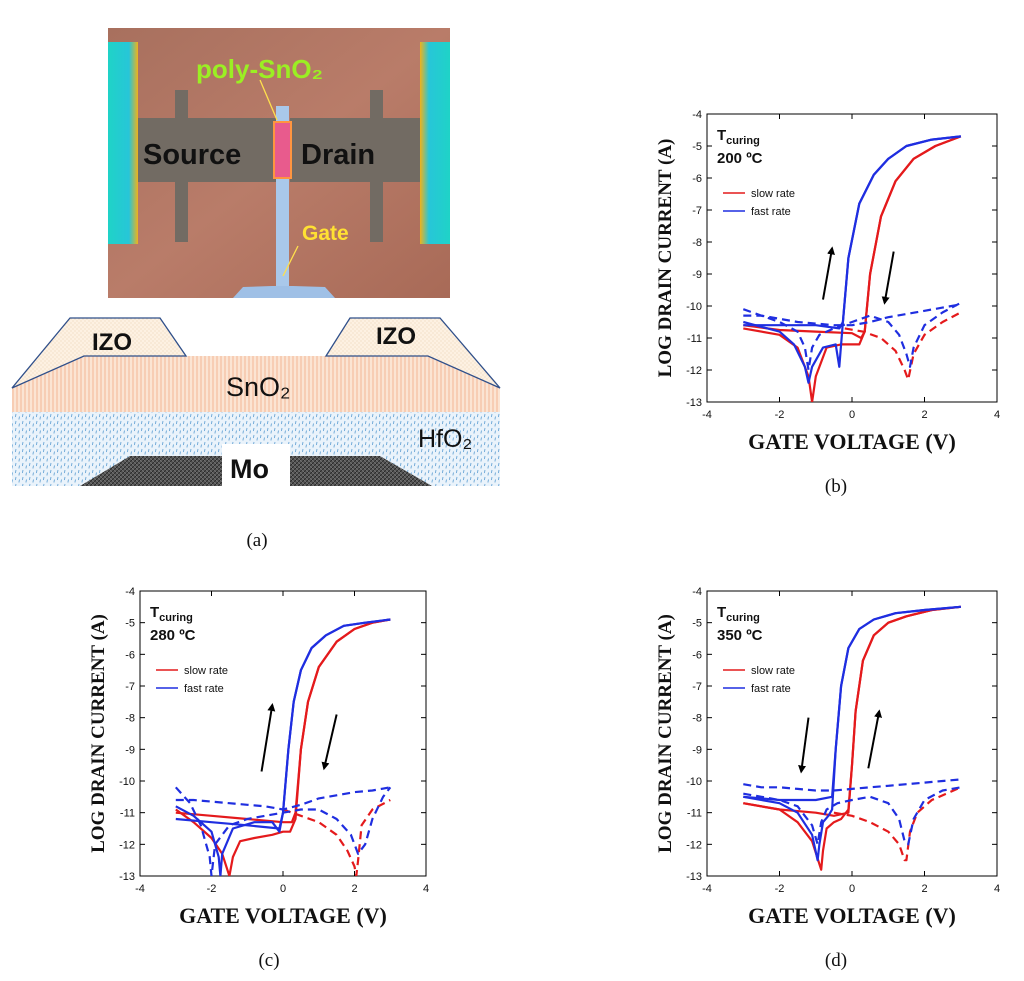 The width and height of the screenshot is (1024, 981). I want to click on caption-b: (b), so click(836, 486).